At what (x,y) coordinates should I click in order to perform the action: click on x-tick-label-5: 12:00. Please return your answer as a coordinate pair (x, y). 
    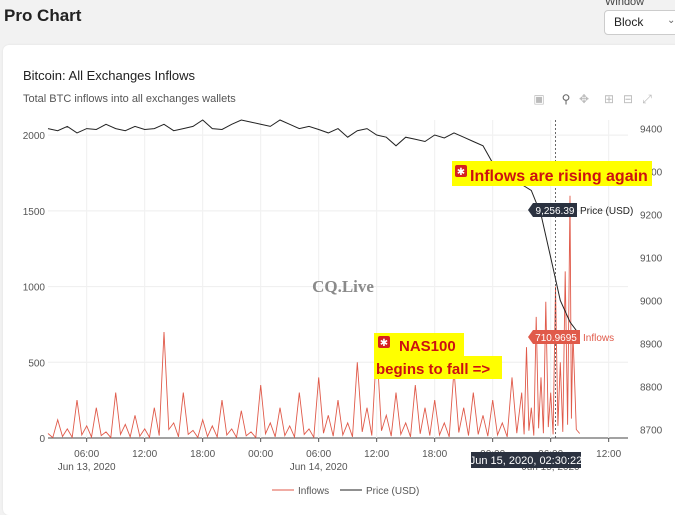
    Looking at the image, I should click on (376, 454).